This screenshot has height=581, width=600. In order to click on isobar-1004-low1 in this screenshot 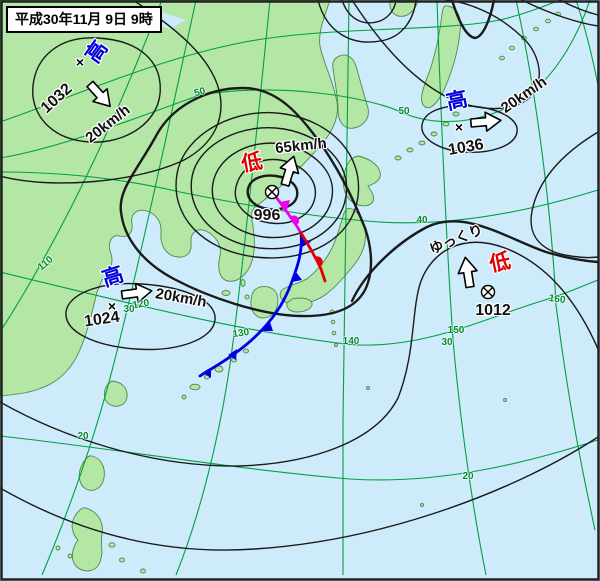, I will do `click(275, 191)`.